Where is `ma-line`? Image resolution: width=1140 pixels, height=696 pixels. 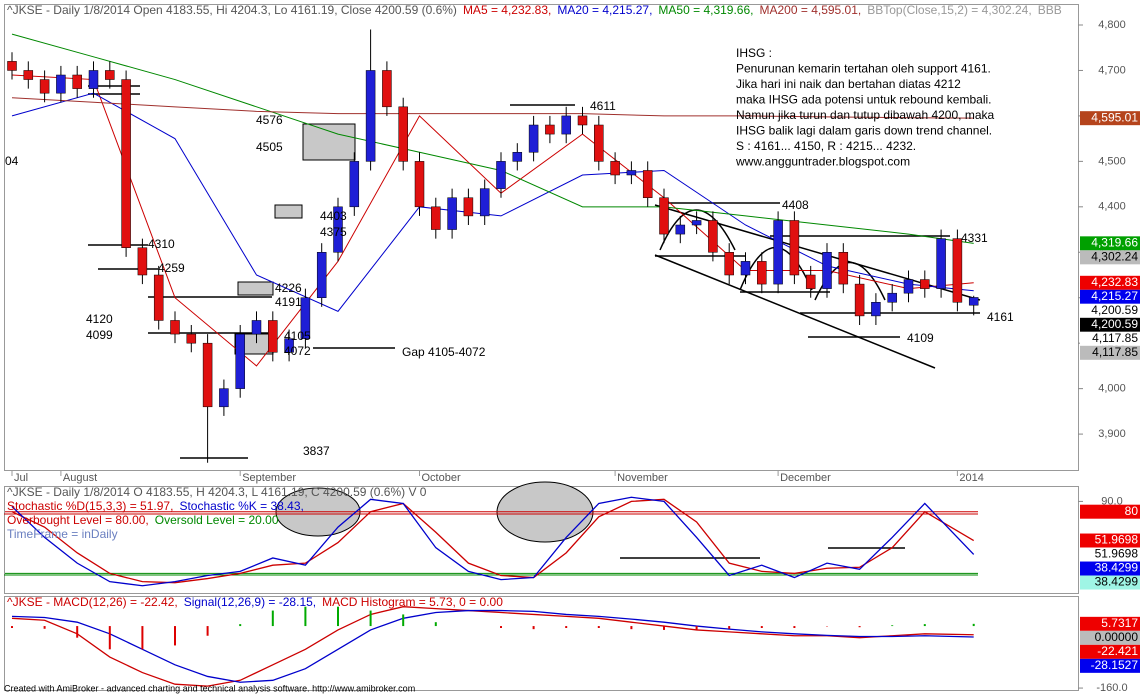 ma-line is located at coordinates (492, 108).